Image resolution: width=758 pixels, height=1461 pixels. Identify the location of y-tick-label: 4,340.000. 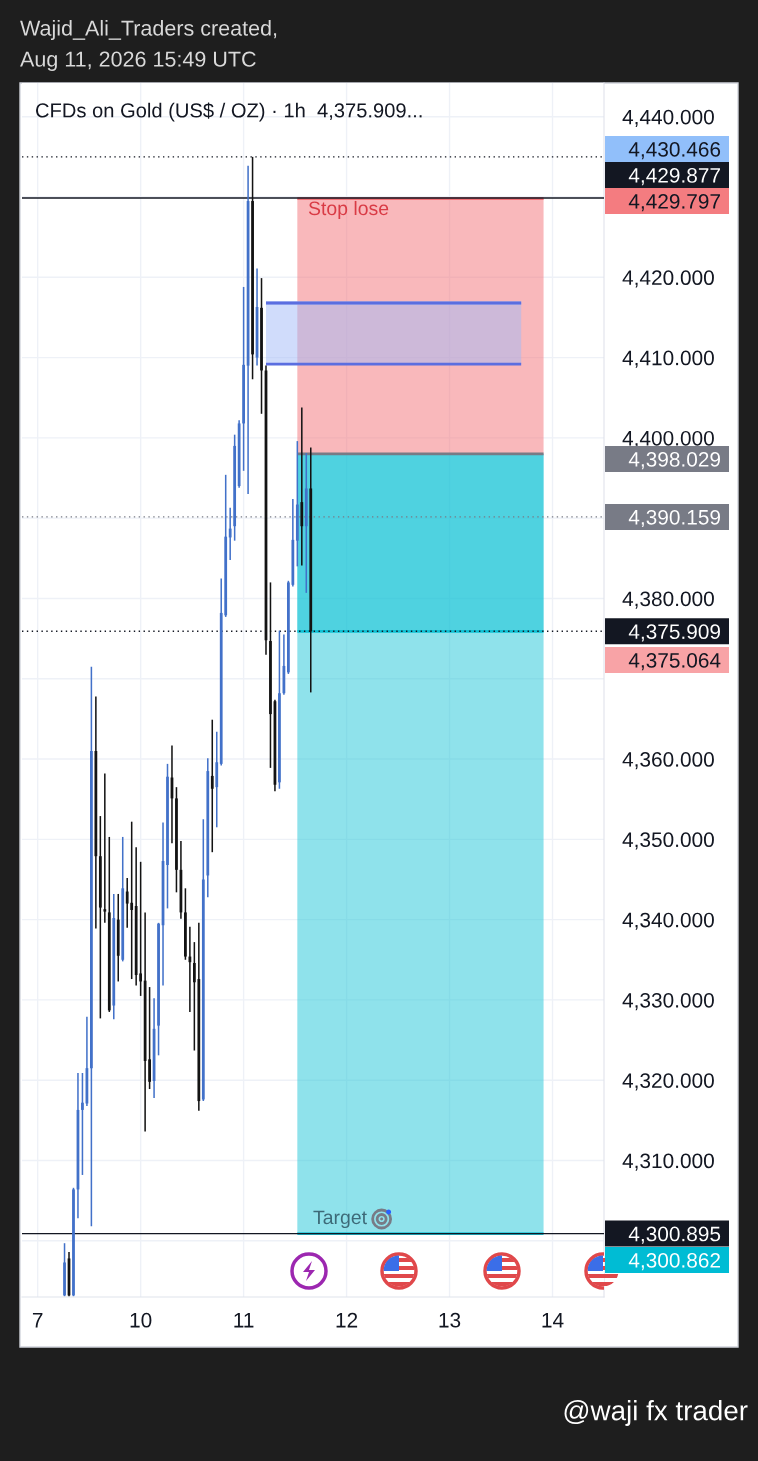
(668, 921).